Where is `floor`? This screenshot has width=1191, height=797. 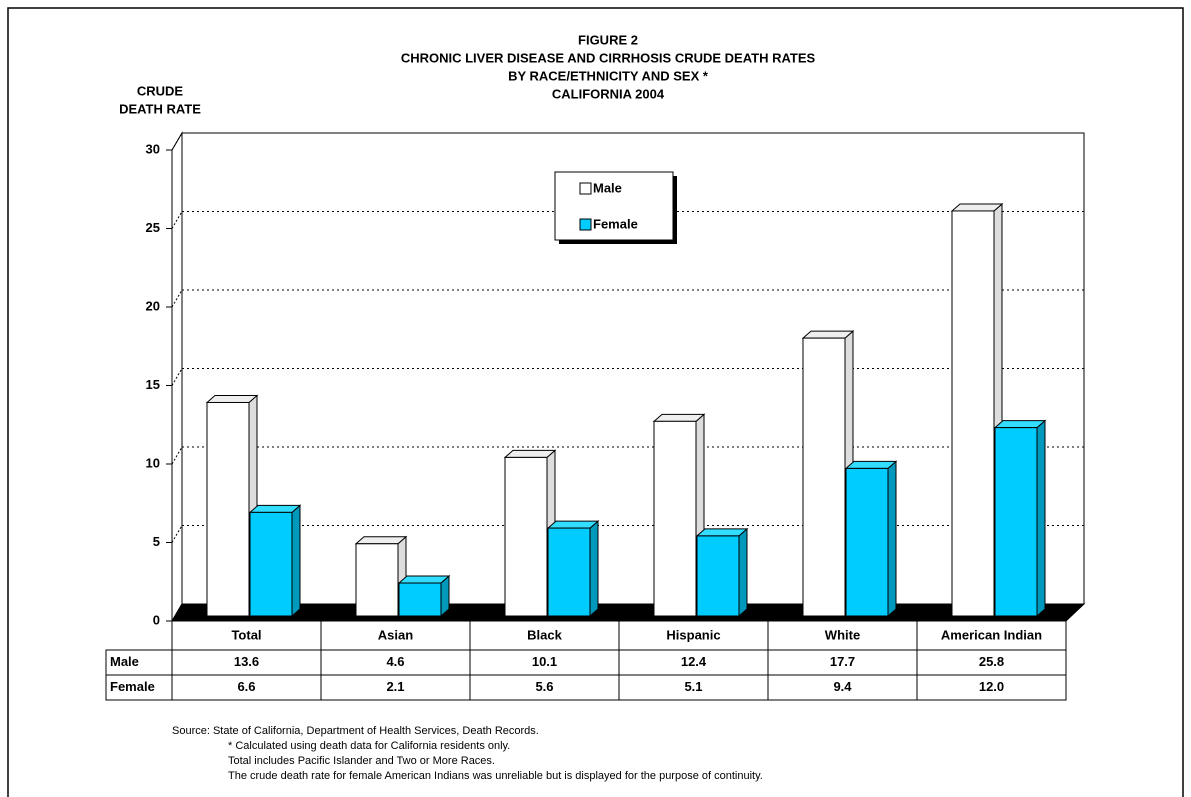
floor is located at coordinates (628, 612).